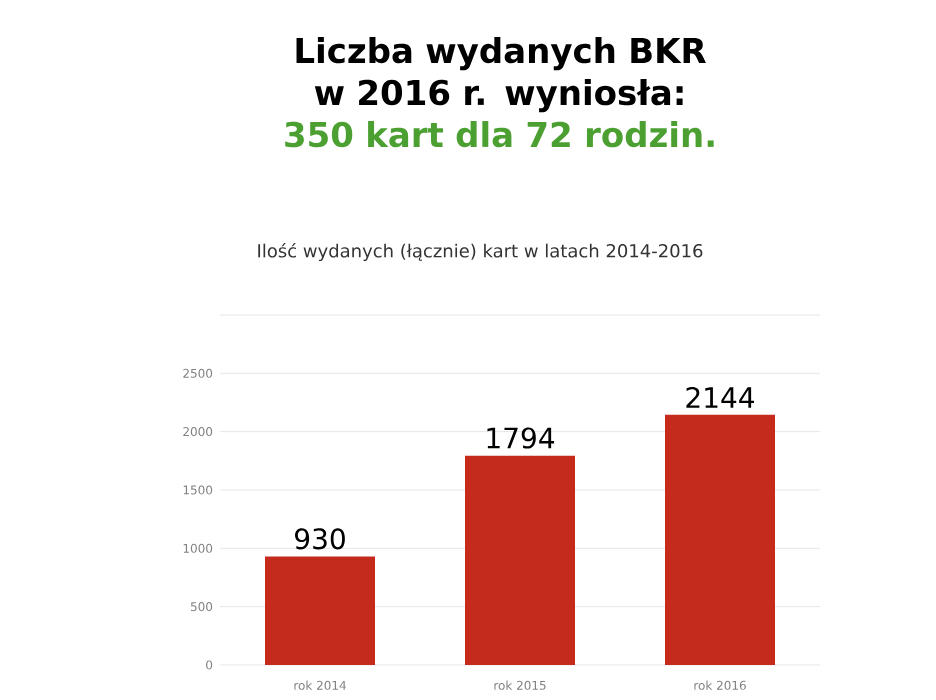 The width and height of the screenshot is (936, 700). Describe the element at coordinates (521, 438) in the screenshot. I see `data-label: 1794` at that location.